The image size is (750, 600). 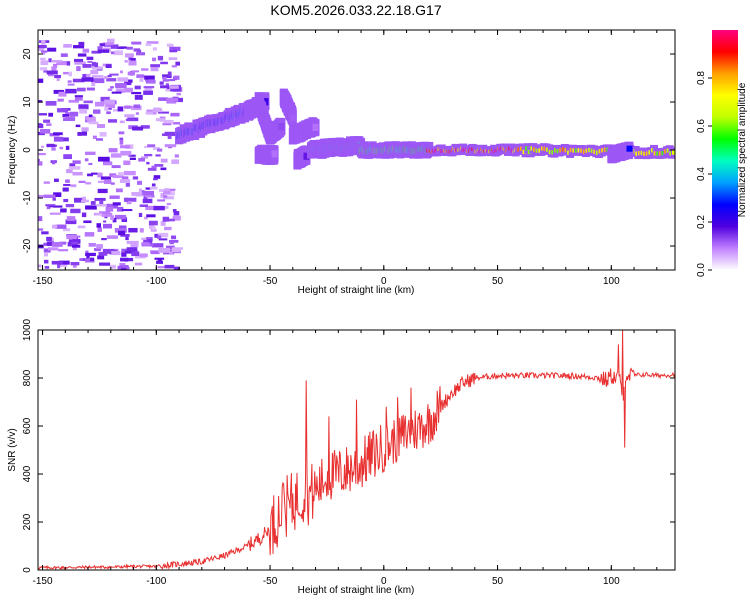 What do you see at coordinates (356, 590) in the screenshot?
I see `snr-xlabel: Height of straight line (km)` at bounding box center [356, 590].